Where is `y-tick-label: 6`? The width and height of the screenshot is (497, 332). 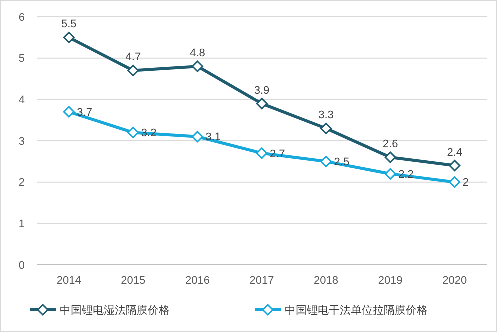 y-tick-label: 6 is located at coordinates (21, 18).